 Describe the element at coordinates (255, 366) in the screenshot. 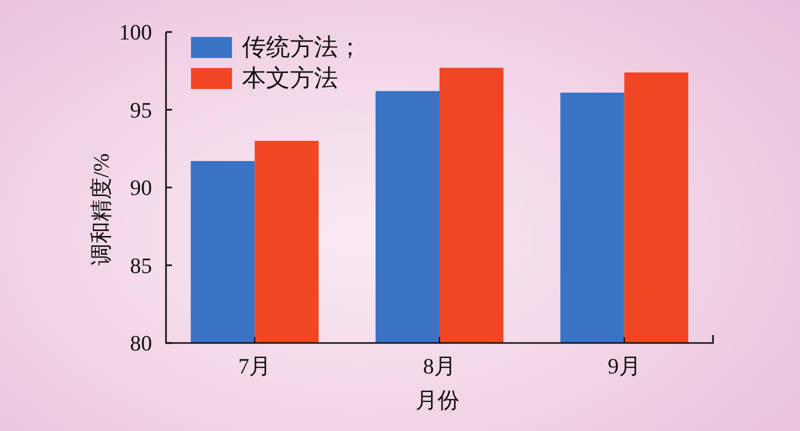

I see `xtick: 7月` at that location.